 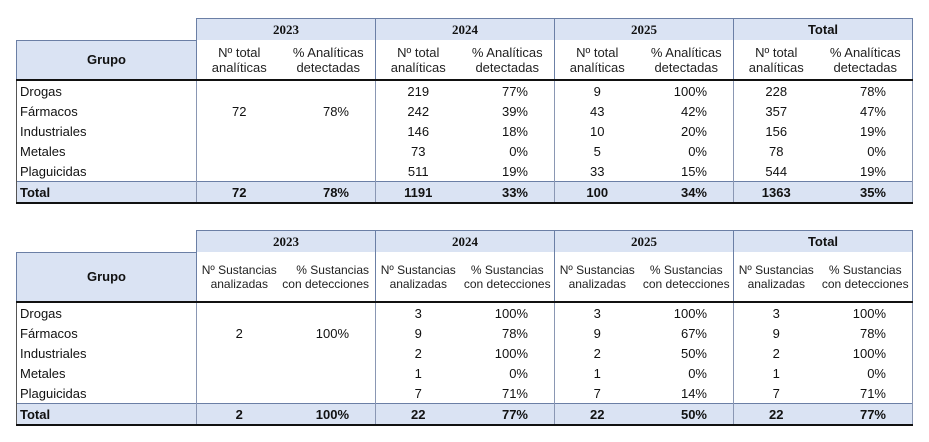 What do you see at coordinates (686, 333) in the screenshot?
I see `cell-p-2025: 67%` at bounding box center [686, 333].